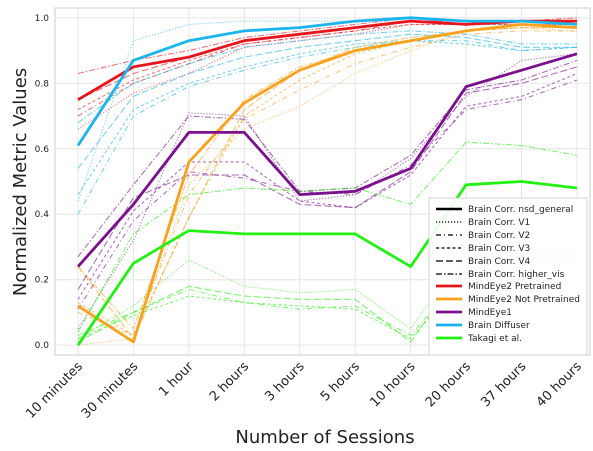  What do you see at coordinates (324, 437) in the screenshot?
I see `x-axis-title: Number of Sessions` at bounding box center [324, 437].